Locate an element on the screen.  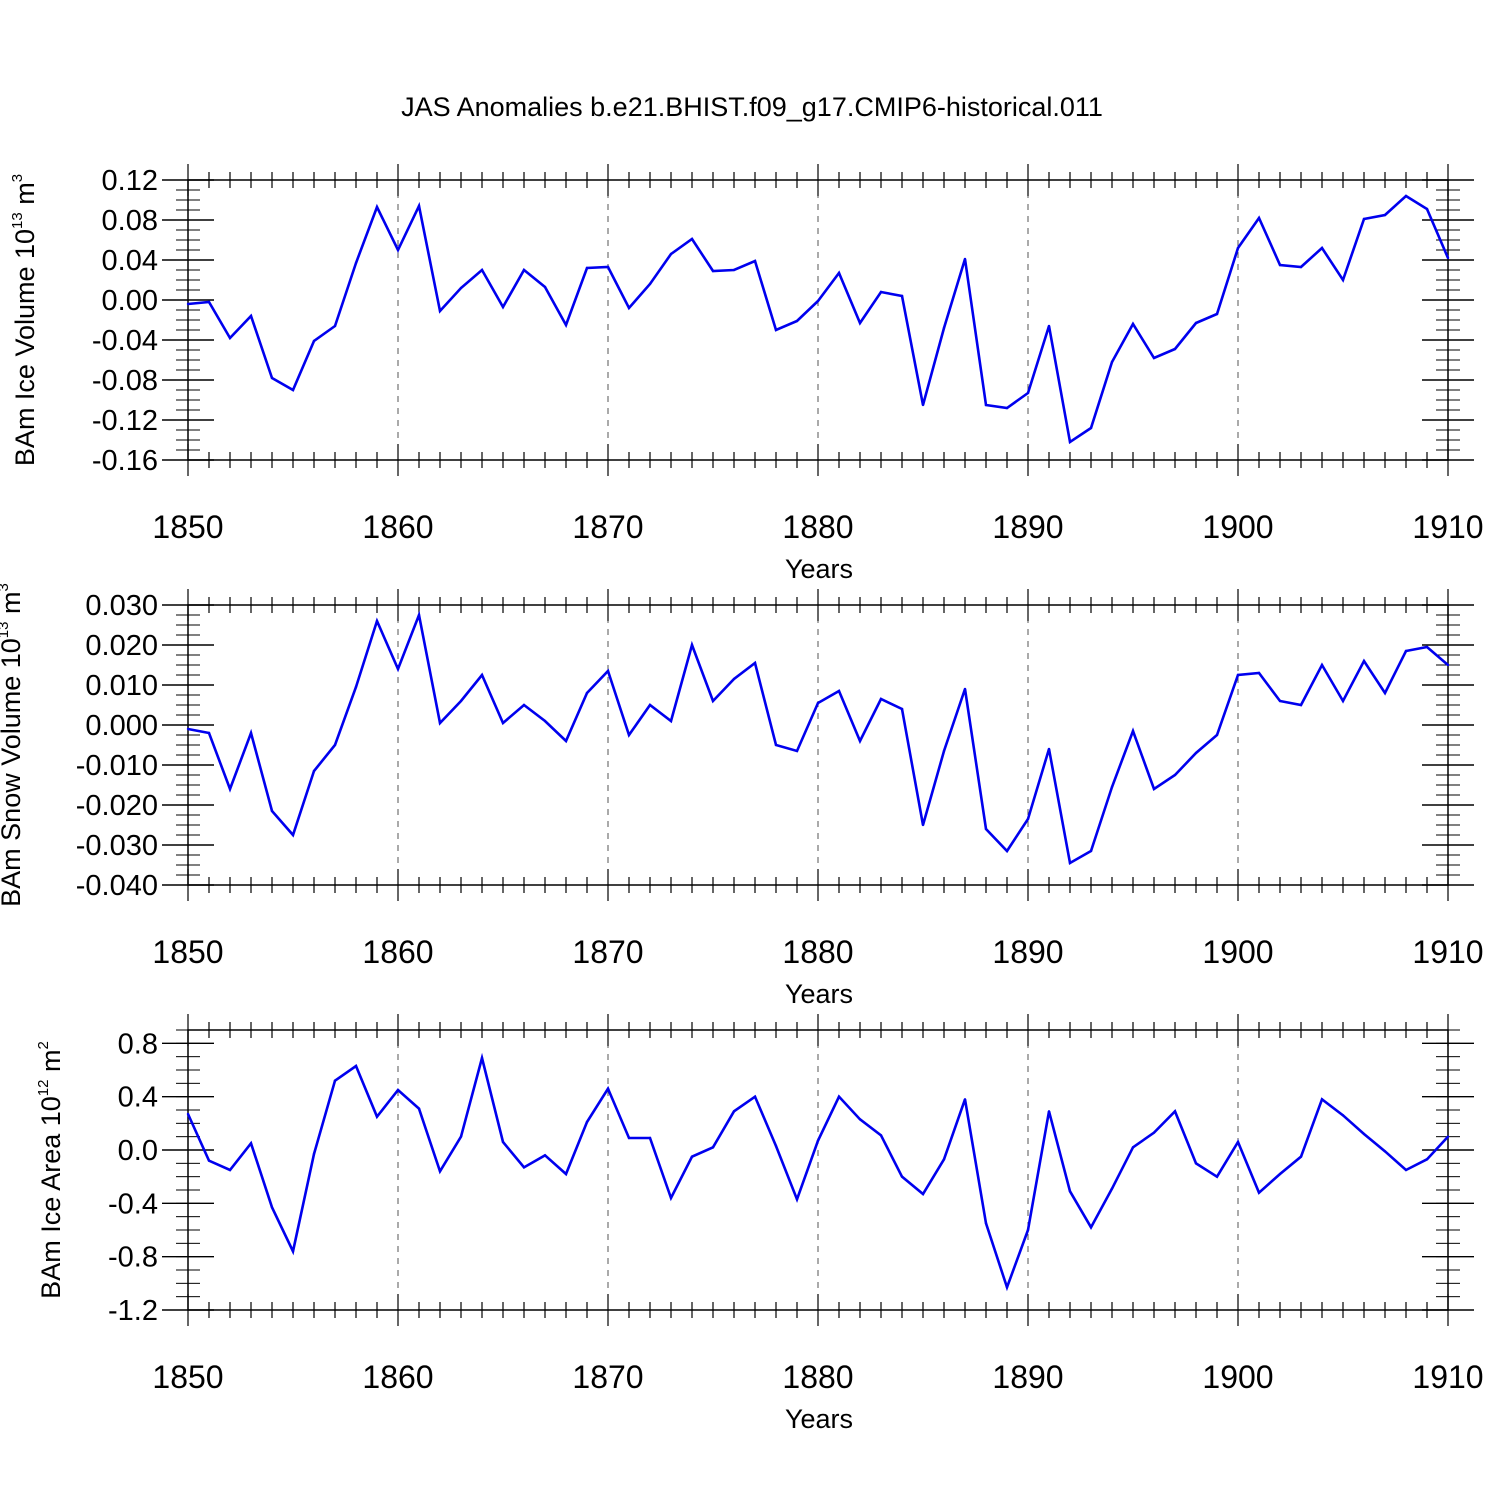
y-tick-label: 0.4 is located at coordinates (138, 1098).